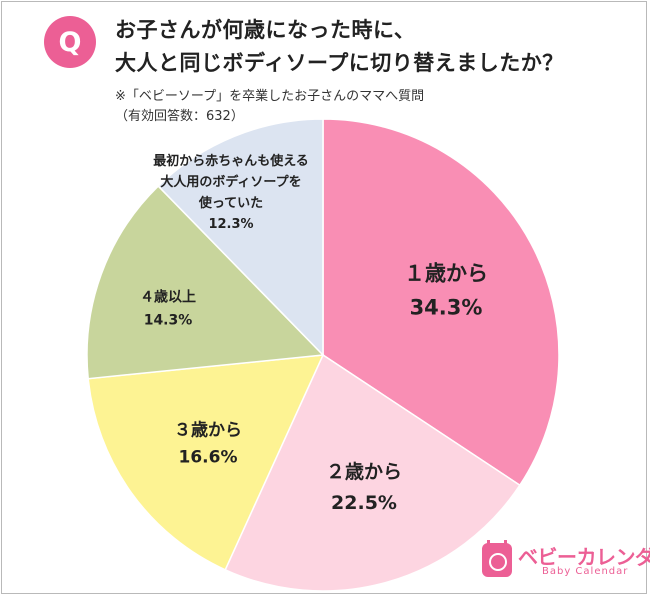 The height and width of the screenshot is (597, 650). I want to click on logo-subtext: Baby Calendar, so click(585, 571).